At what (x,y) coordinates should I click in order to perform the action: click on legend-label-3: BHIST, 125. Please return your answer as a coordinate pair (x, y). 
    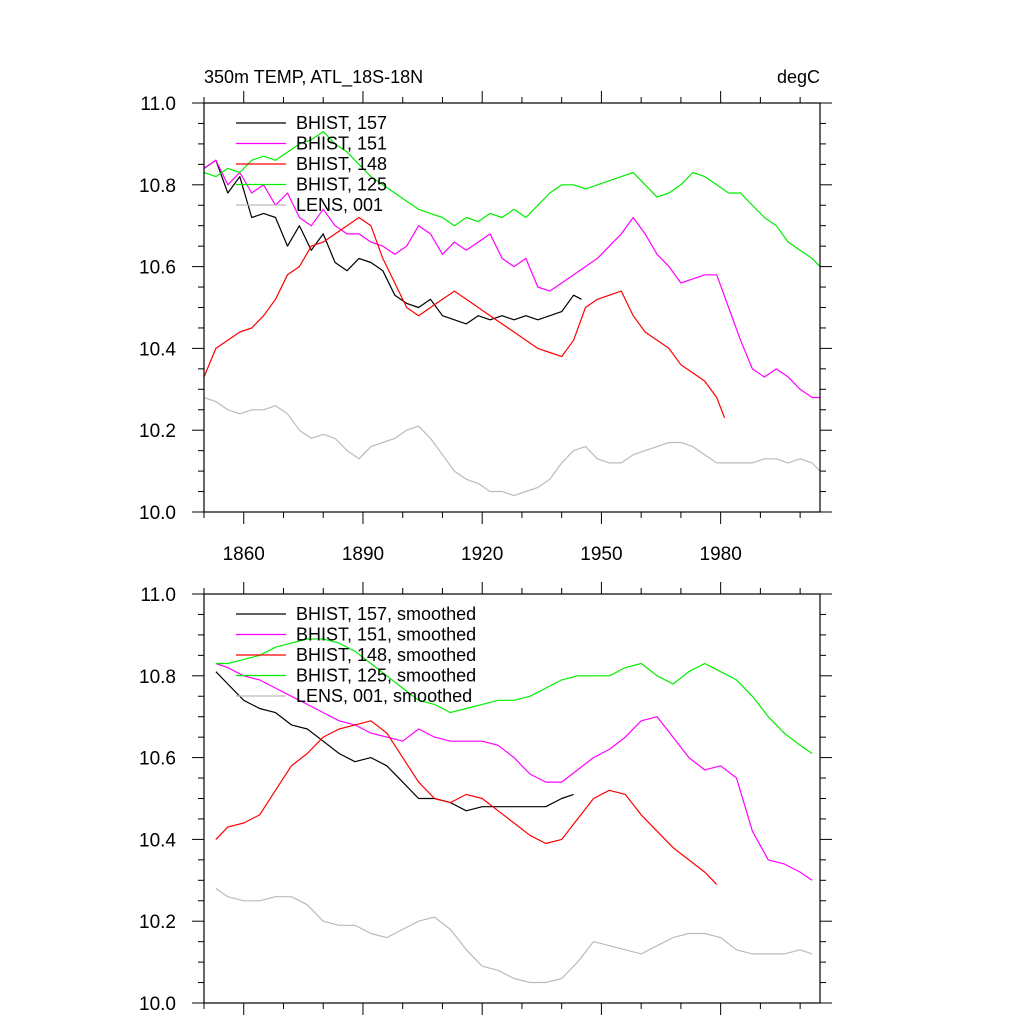
    Looking at the image, I should click on (341, 185).